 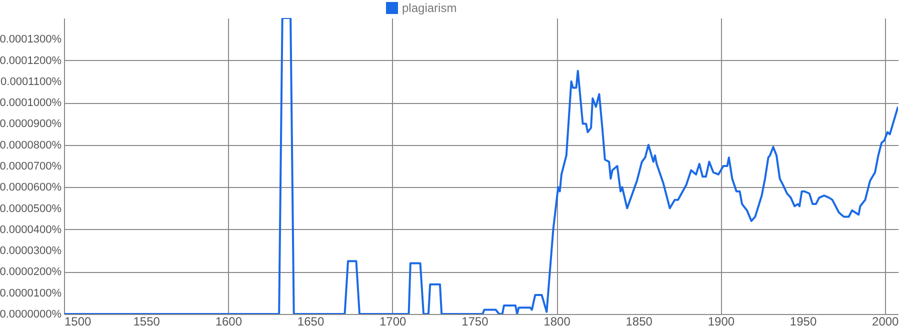 What do you see at coordinates (78, 321) in the screenshot?
I see `x-tick-label: 1500` at bounding box center [78, 321].